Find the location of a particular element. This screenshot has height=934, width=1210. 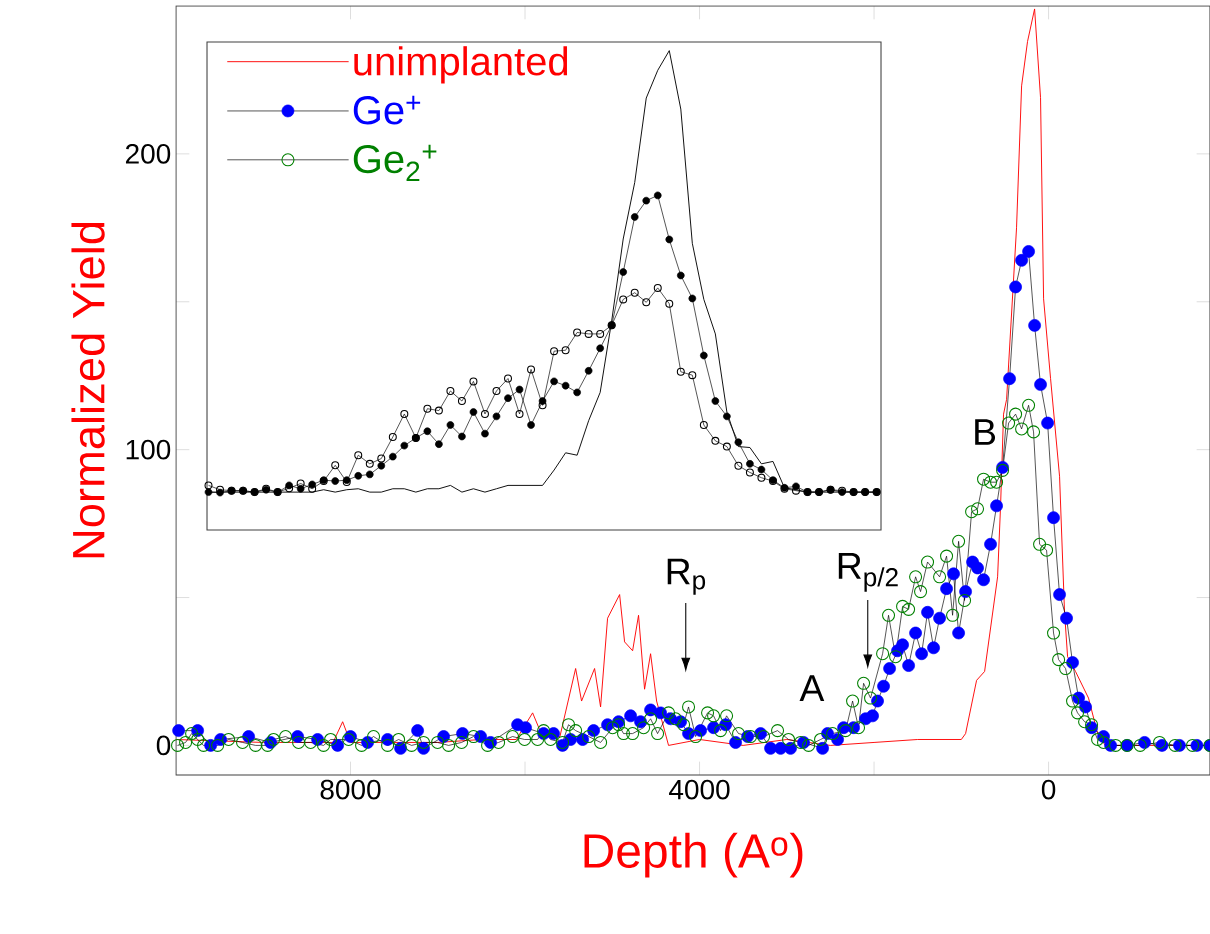

legend-label: Ge$^{+}$ is located at coordinates (387, 110).